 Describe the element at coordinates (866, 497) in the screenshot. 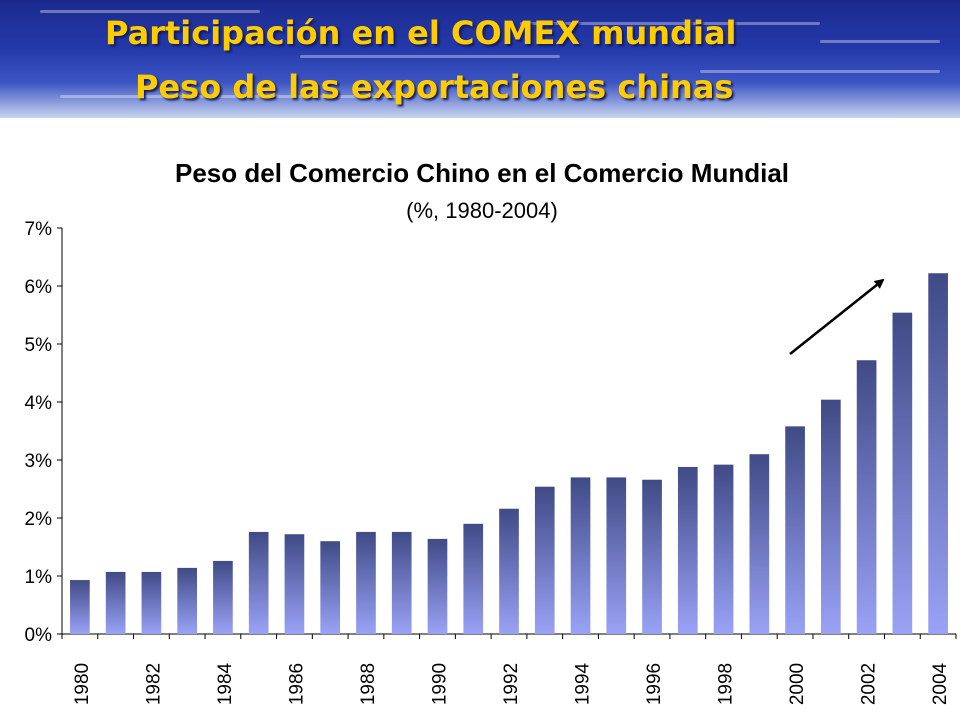

I see `bar-2002` at that location.